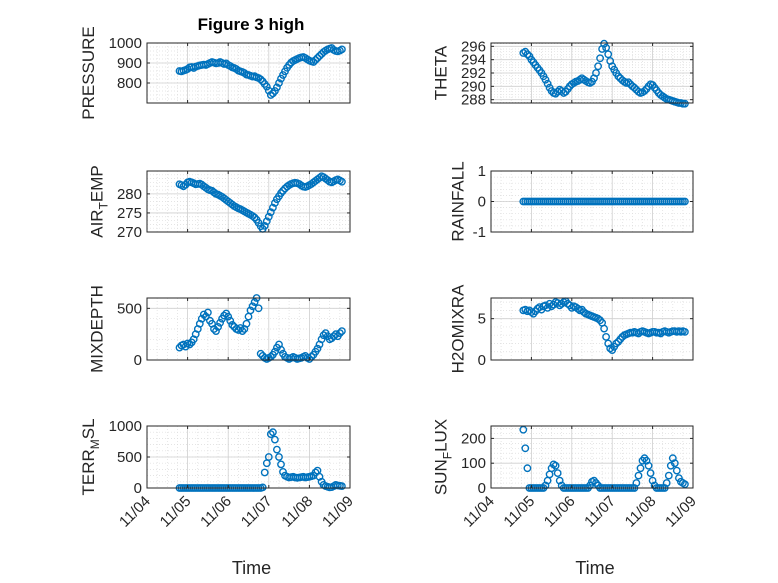 This screenshot has width=778, height=583. Describe the element at coordinates (129, 232) in the screenshot. I see `y-tick-label: 270` at that location.